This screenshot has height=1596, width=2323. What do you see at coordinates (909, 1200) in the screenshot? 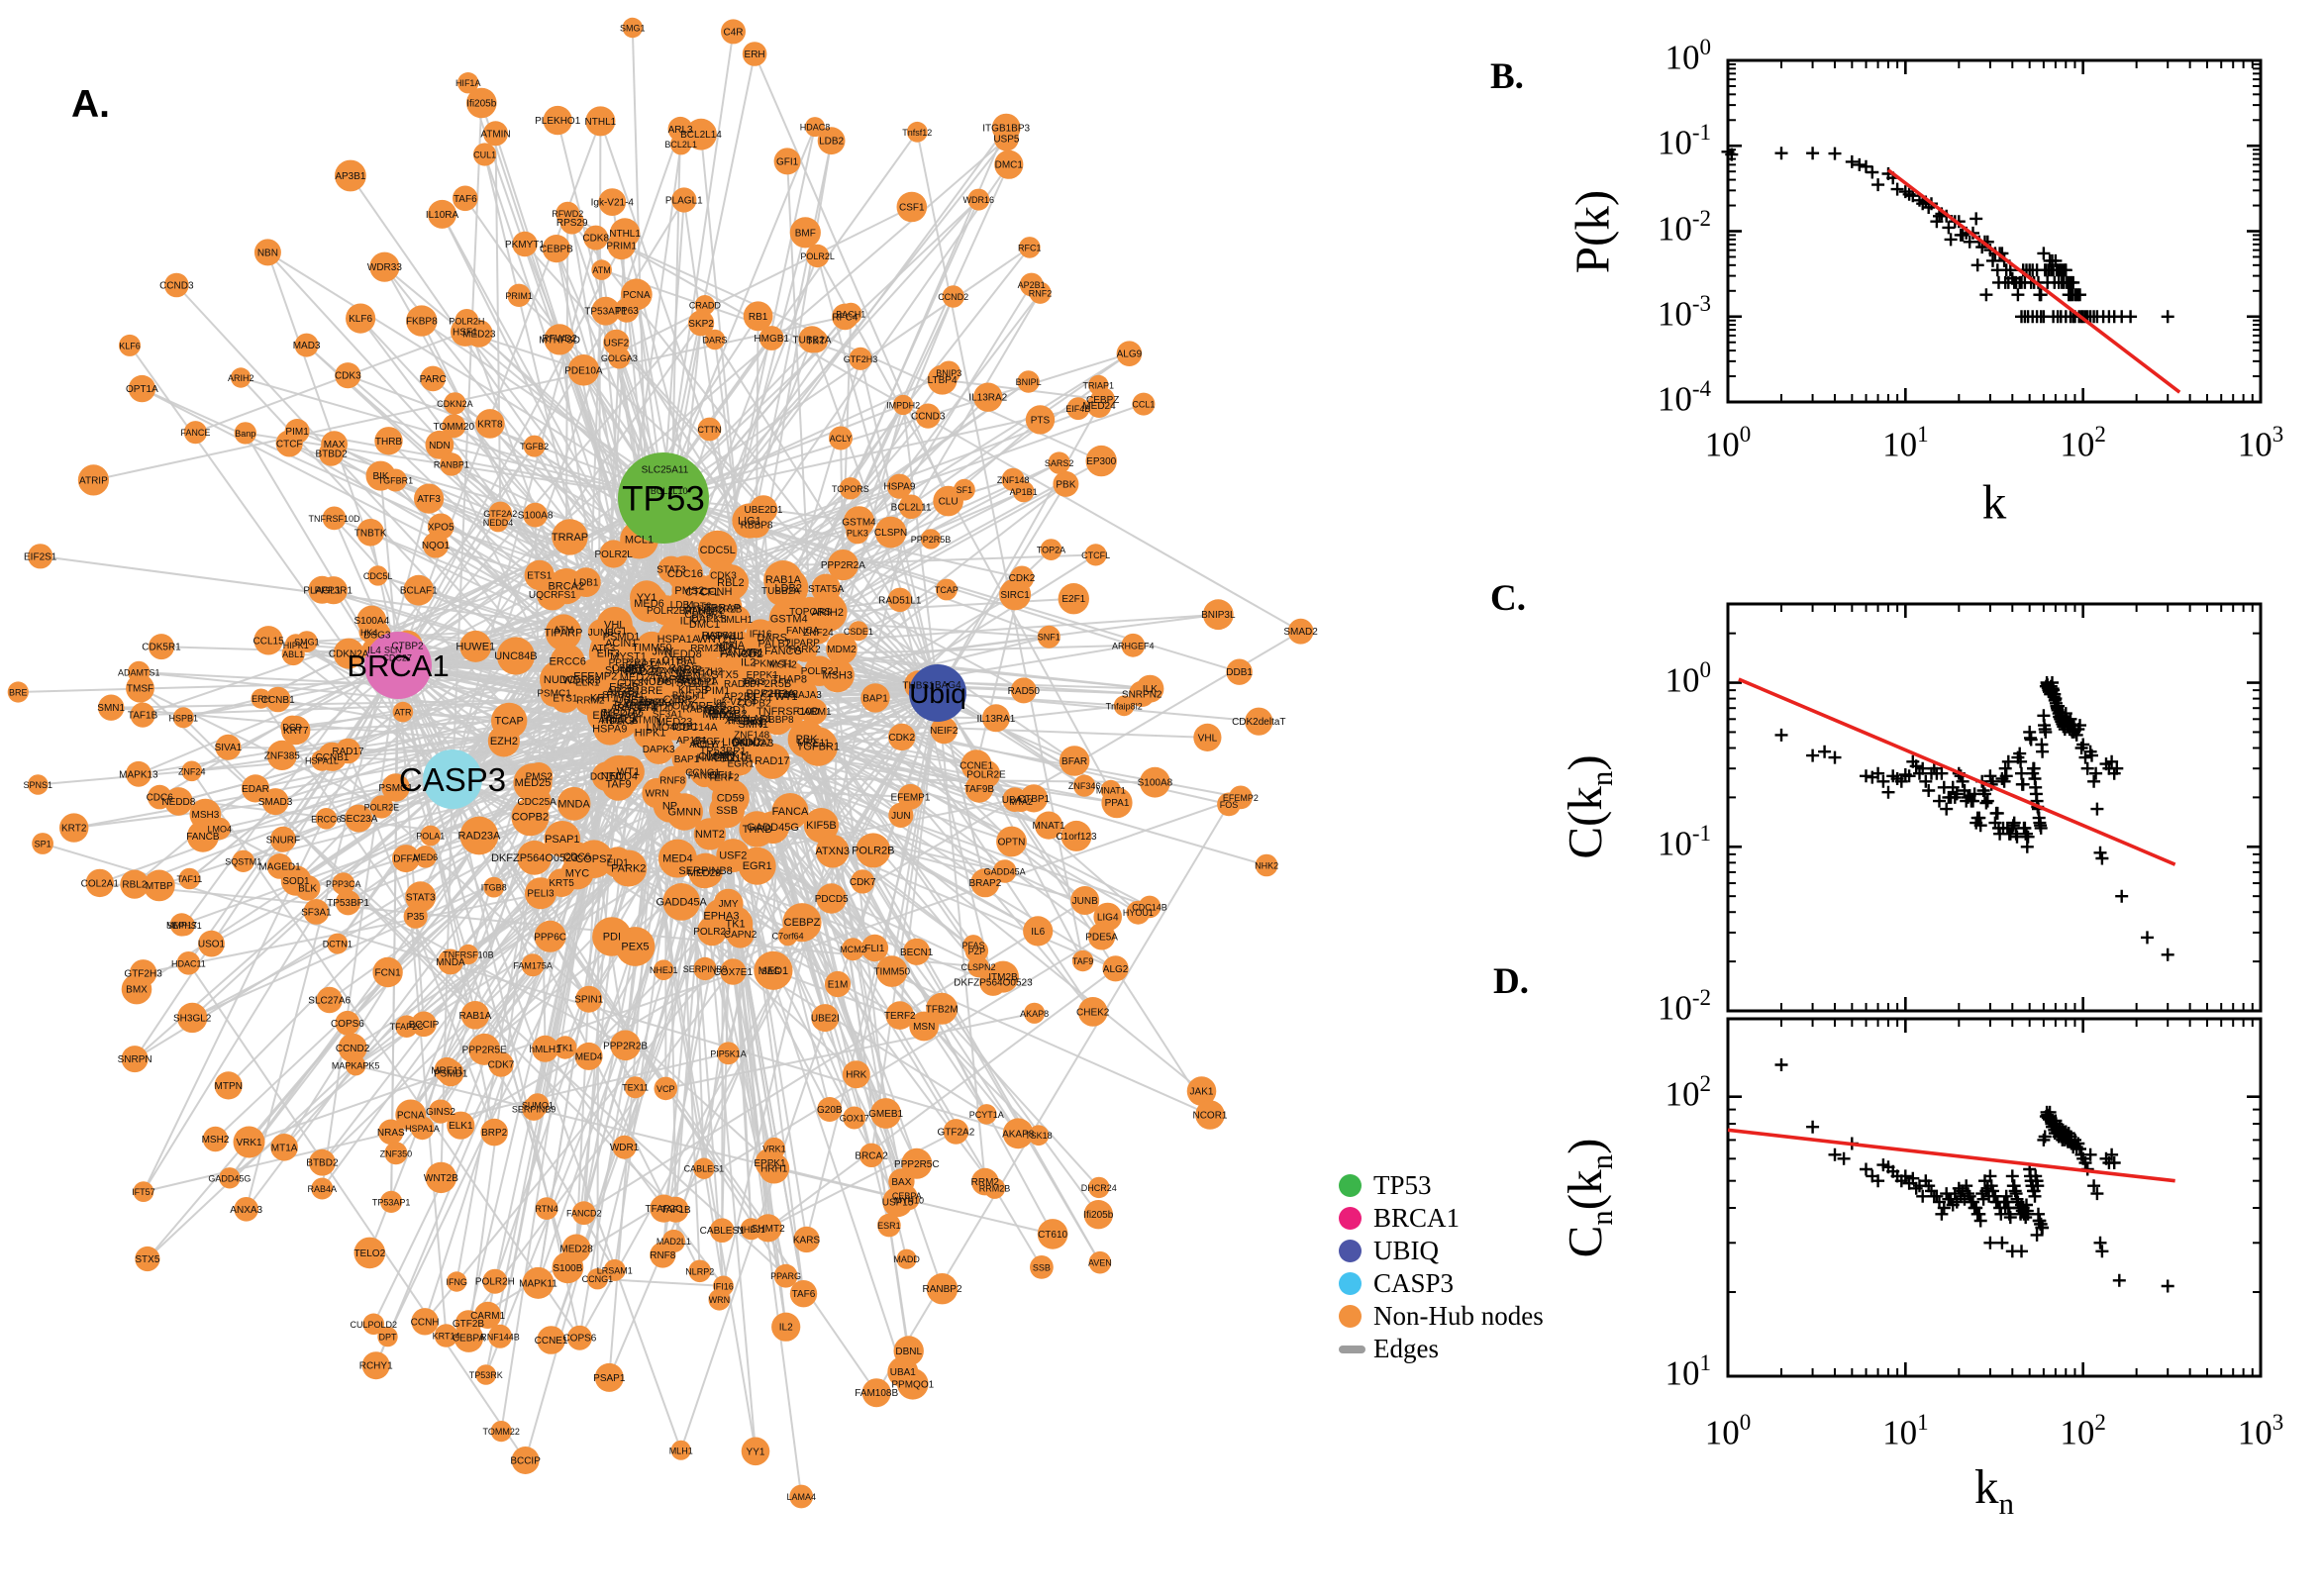
I see `network-node-label: MYH10` at bounding box center [909, 1200].